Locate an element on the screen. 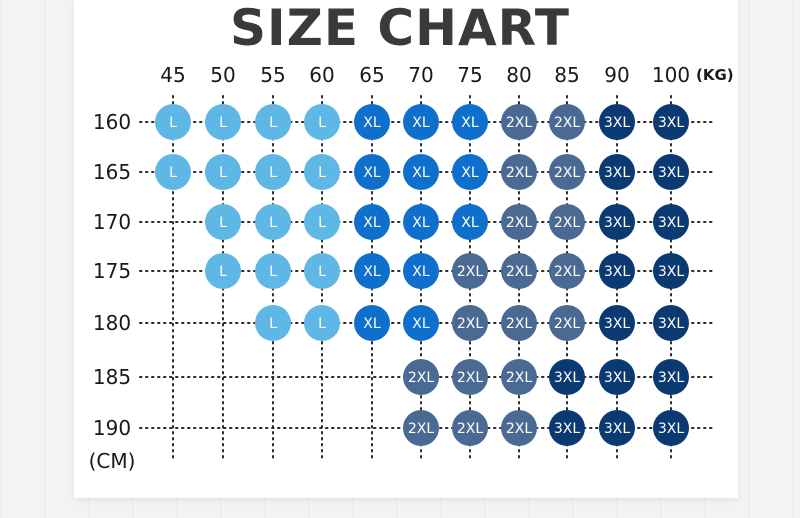 Image resolution: width=800 pixels, height=518 pixels. weight-tick-label: 90 is located at coordinates (616, 75).